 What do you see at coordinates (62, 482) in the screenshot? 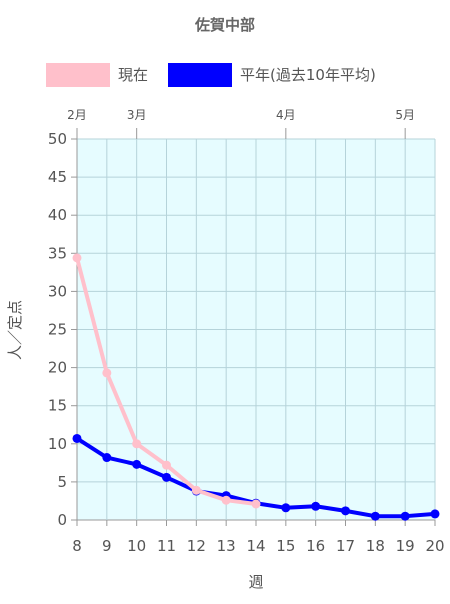
I see `y-tick-label: 5` at bounding box center [62, 482].